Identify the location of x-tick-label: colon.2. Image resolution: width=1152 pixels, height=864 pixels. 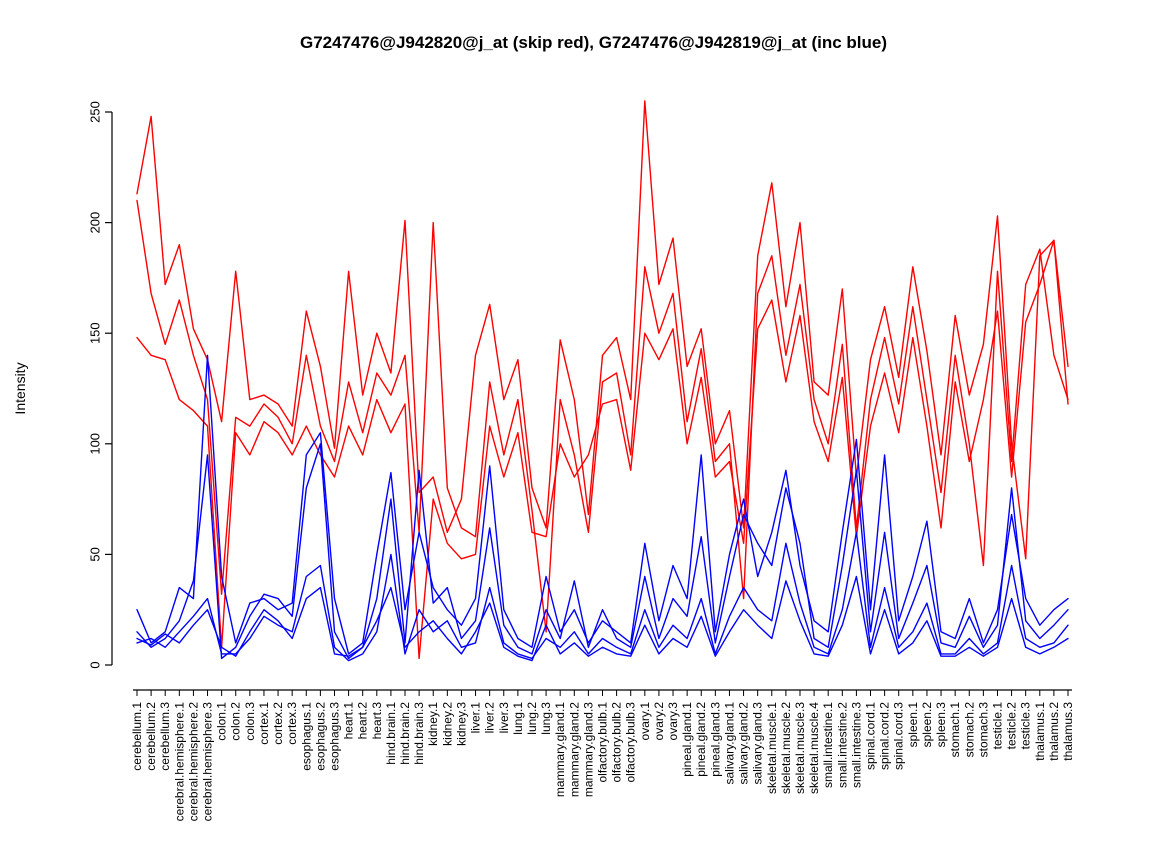
(236, 721).